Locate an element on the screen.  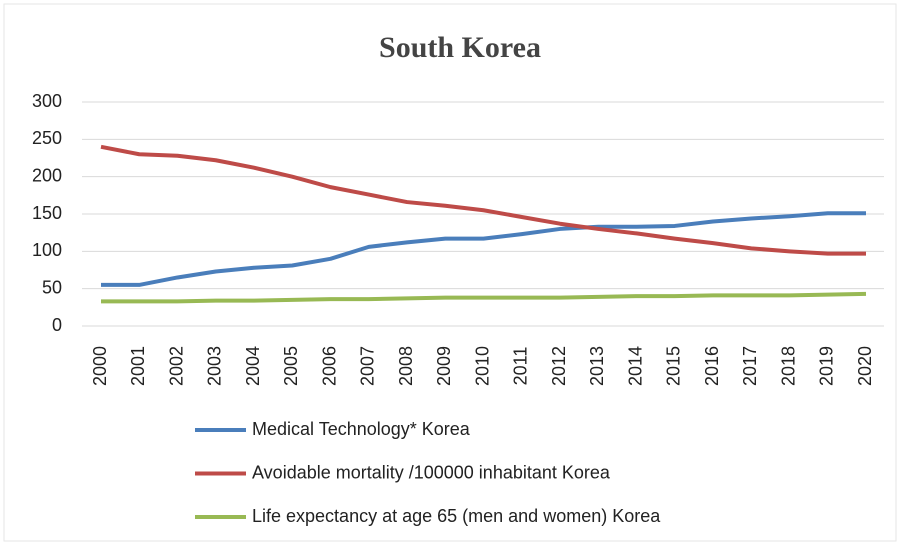
x-tick-label: 2010 is located at coordinates (482, 366).